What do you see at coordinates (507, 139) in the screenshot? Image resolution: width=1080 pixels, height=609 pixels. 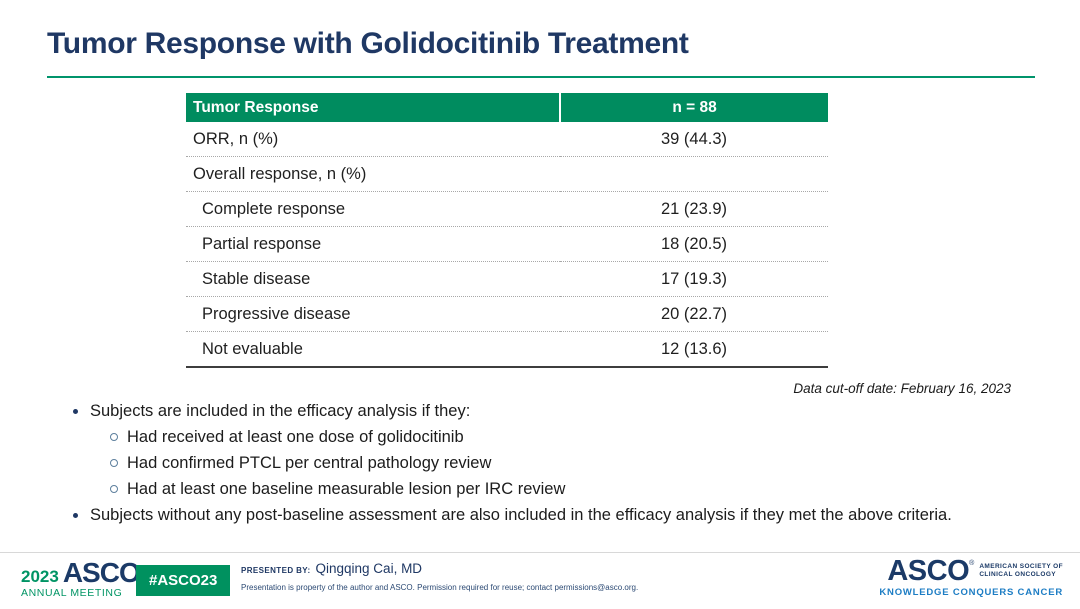 I see `table-row: ORR, n (%) 39 (44.3)` at bounding box center [507, 139].